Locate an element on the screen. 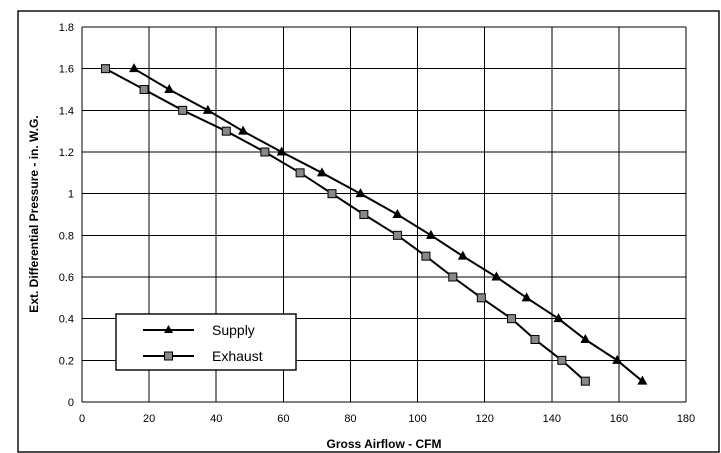  legend-exhaust-square-icon is located at coordinates (168, 356).